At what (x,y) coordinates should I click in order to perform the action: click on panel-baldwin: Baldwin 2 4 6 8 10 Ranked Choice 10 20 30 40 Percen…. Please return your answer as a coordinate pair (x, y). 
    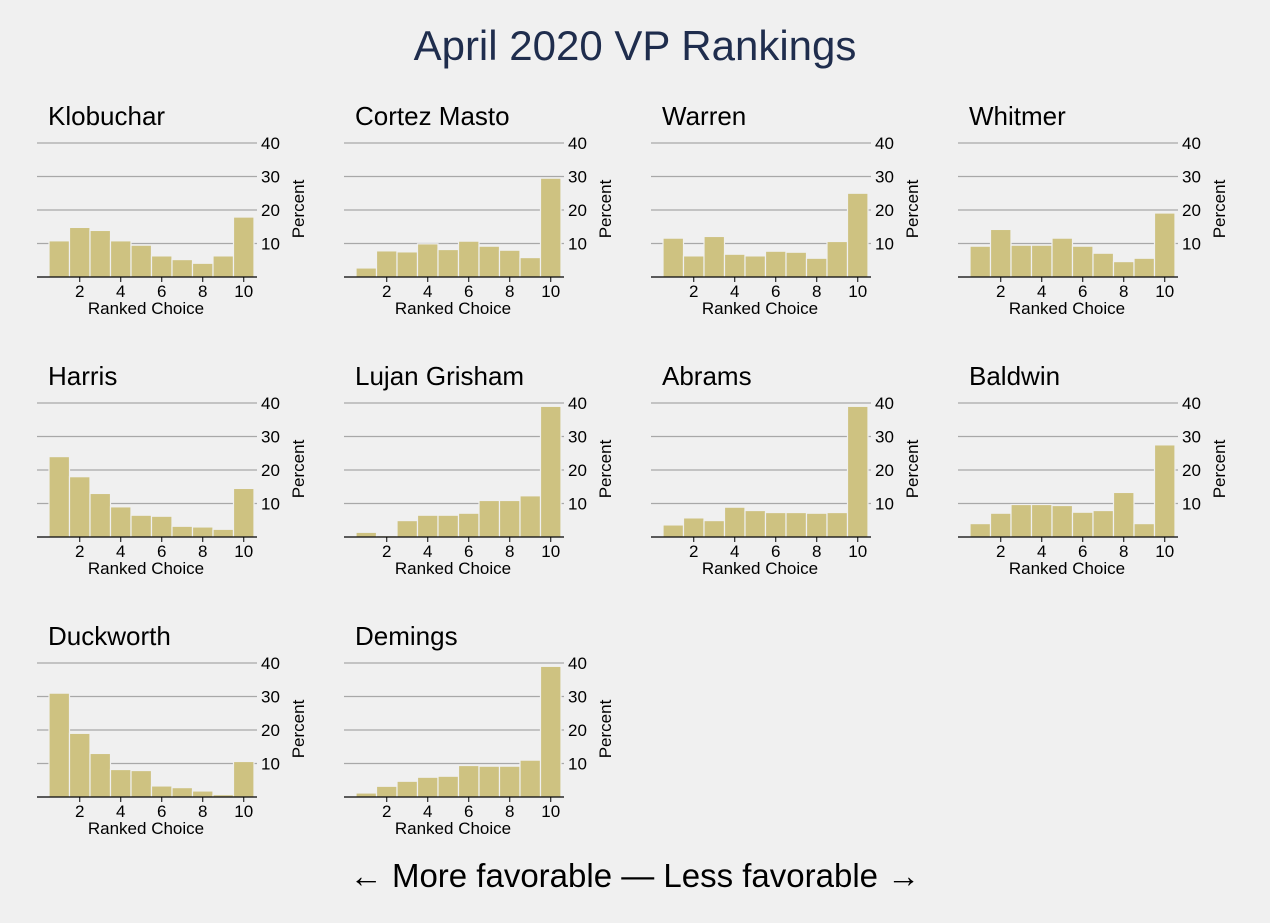
    Looking at the image, I should click on (1093, 469).